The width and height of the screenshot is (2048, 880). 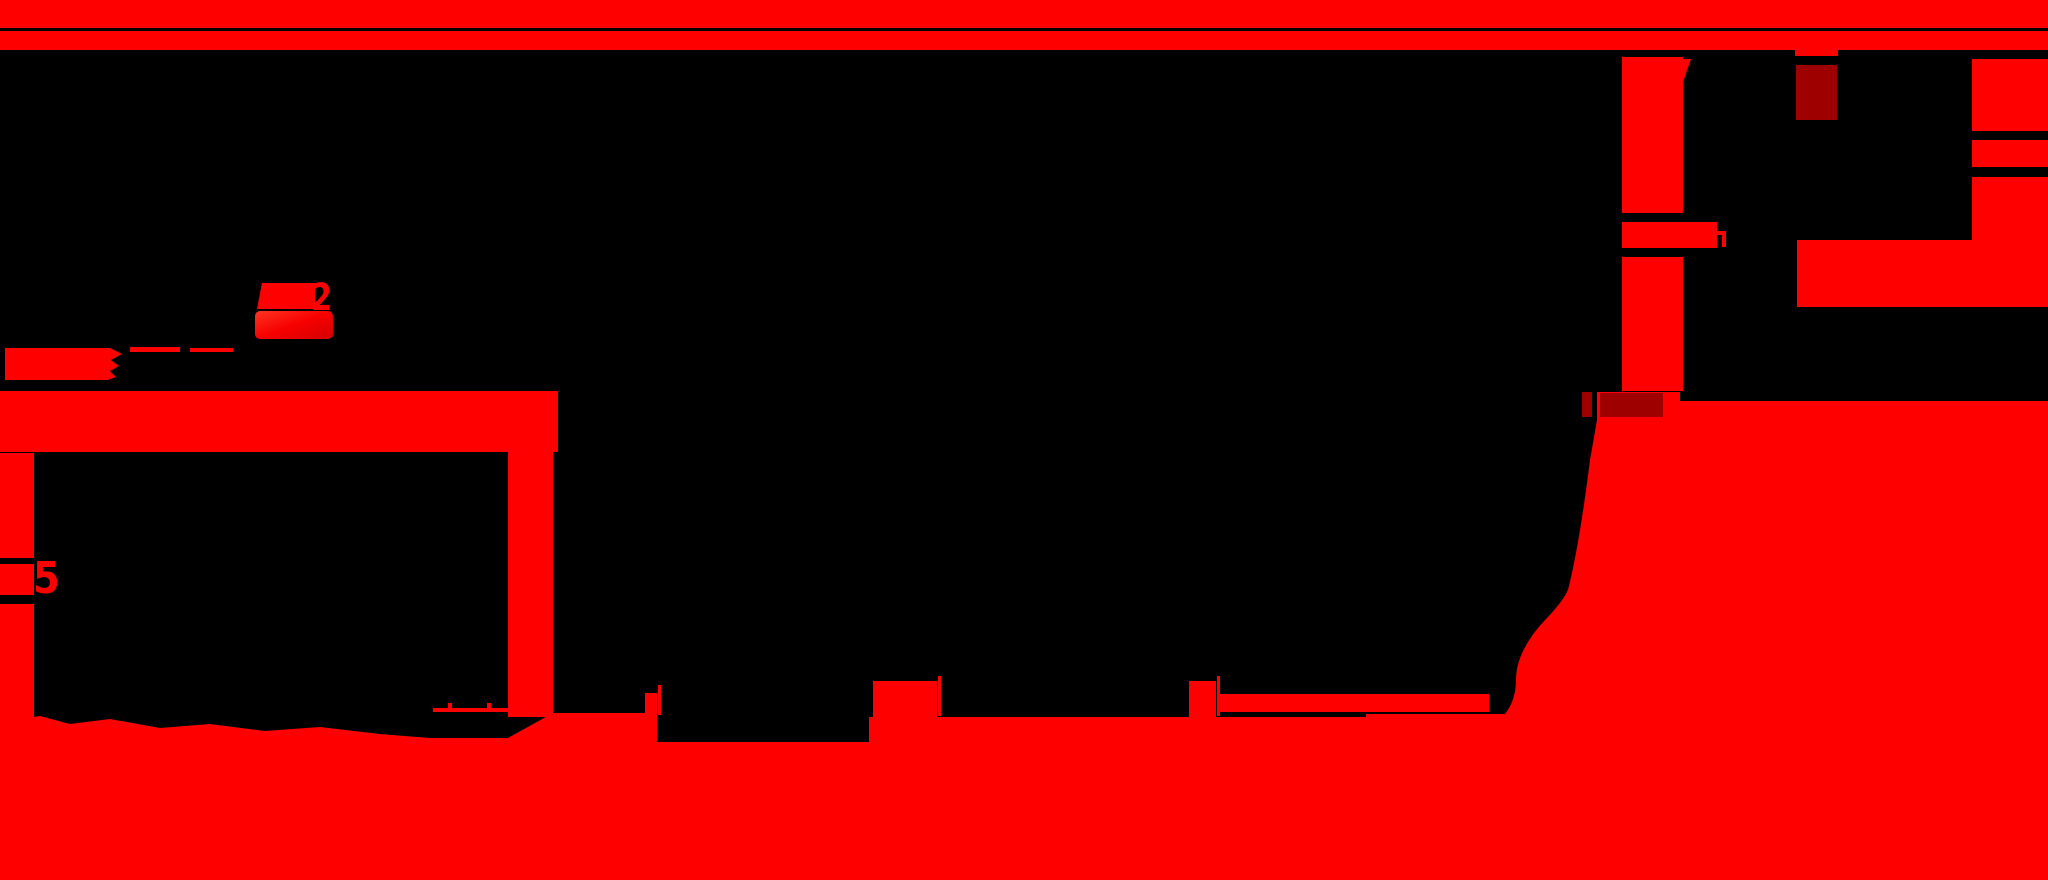 I want to click on platform-band, so click(x=279, y=421).